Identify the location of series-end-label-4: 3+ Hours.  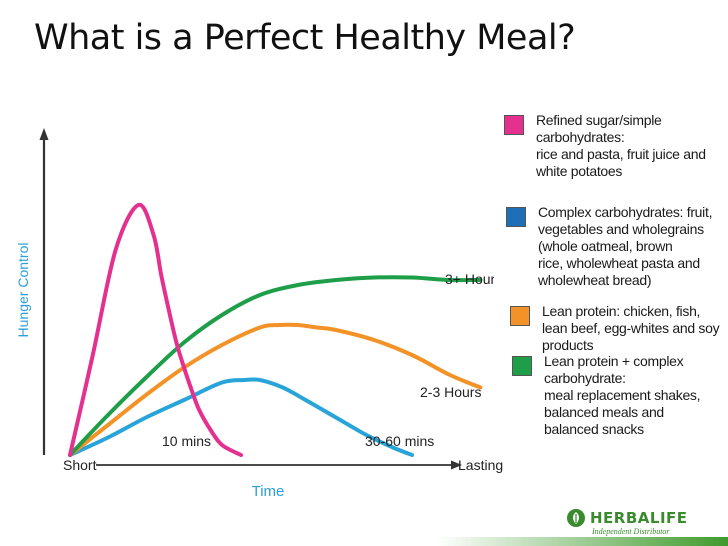
(473, 279).